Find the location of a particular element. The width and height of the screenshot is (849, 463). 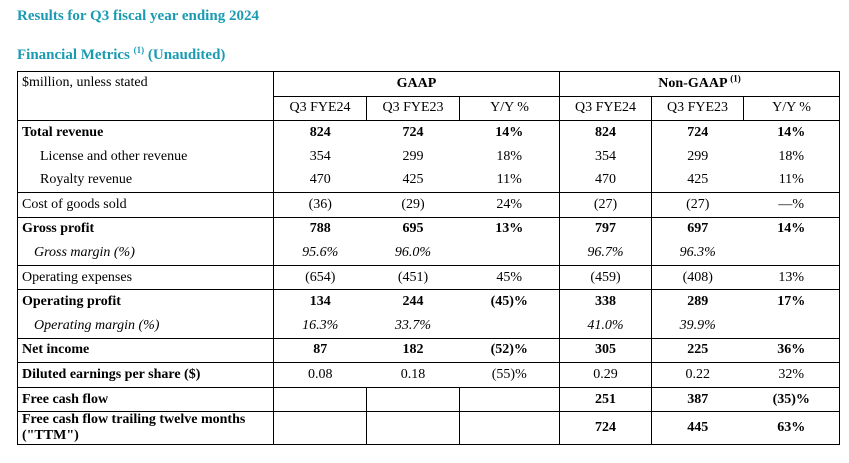

nongaap-footnote: (1) is located at coordinates (735, 78).